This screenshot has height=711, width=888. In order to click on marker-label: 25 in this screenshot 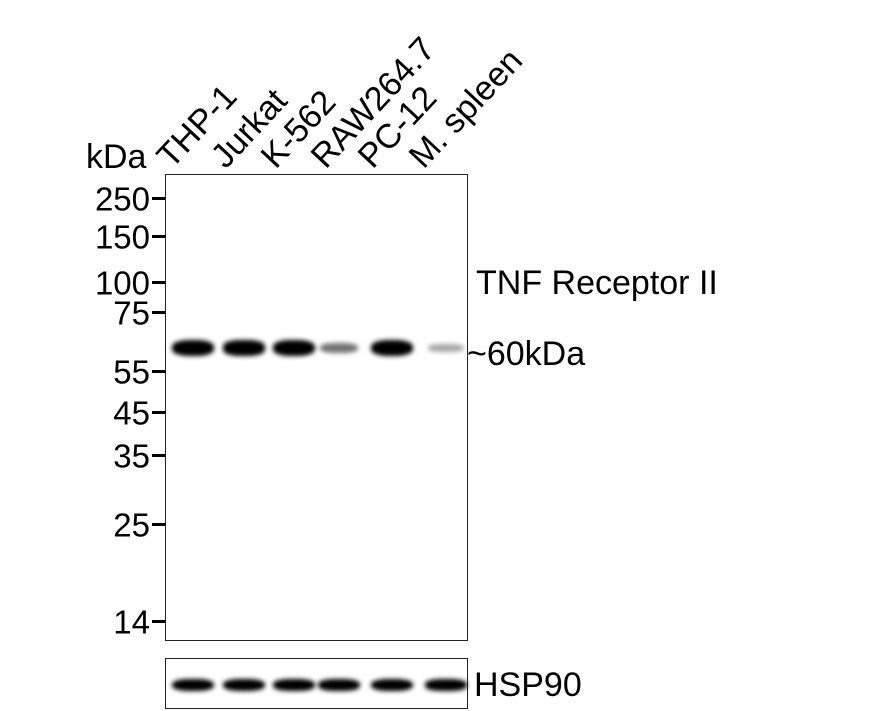, I will do `click(131, 525)`.